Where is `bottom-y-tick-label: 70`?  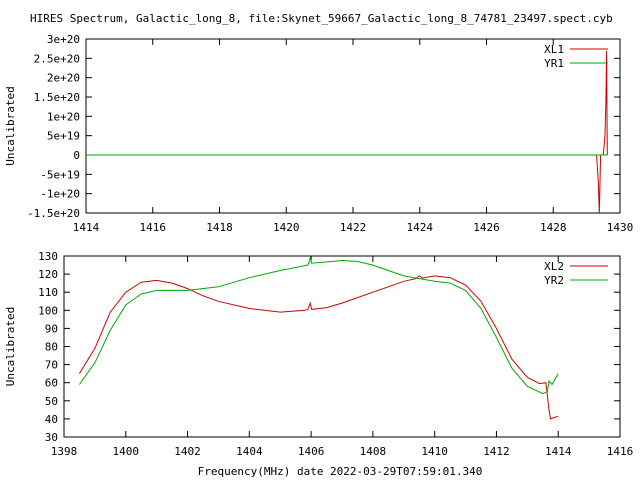
bottom-y-tick-label: 70 is located at coordinates (51, 365).